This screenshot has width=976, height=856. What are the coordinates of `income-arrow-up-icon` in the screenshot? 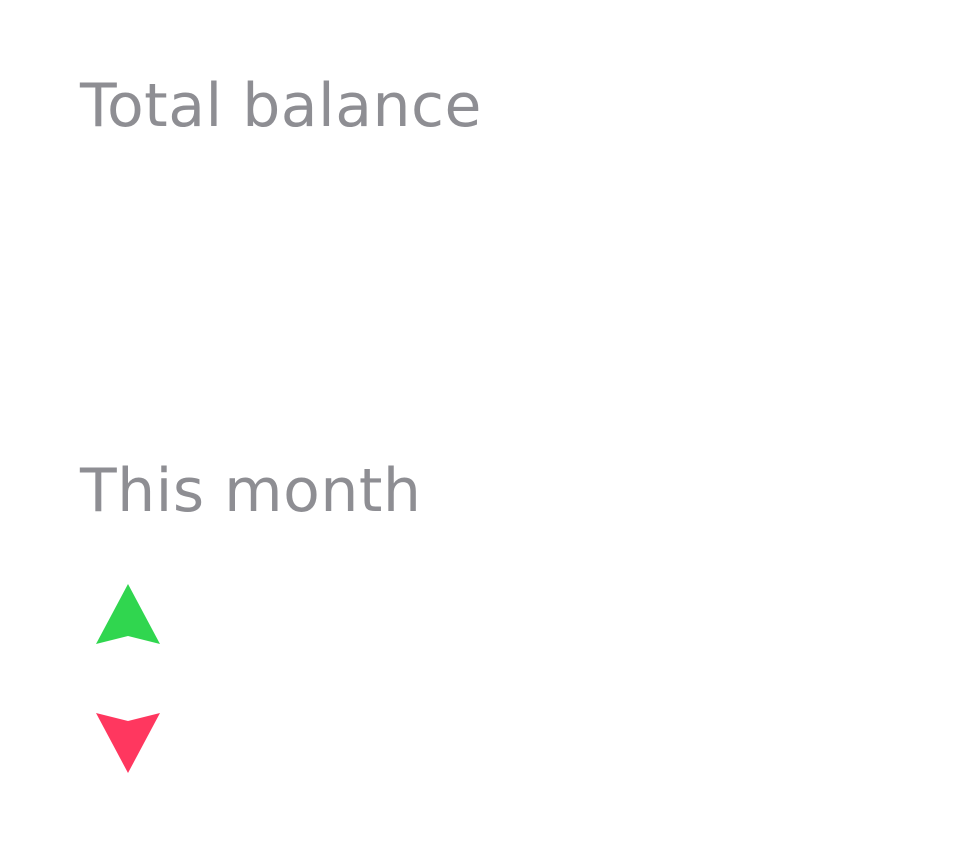 It's located at (128, 614).